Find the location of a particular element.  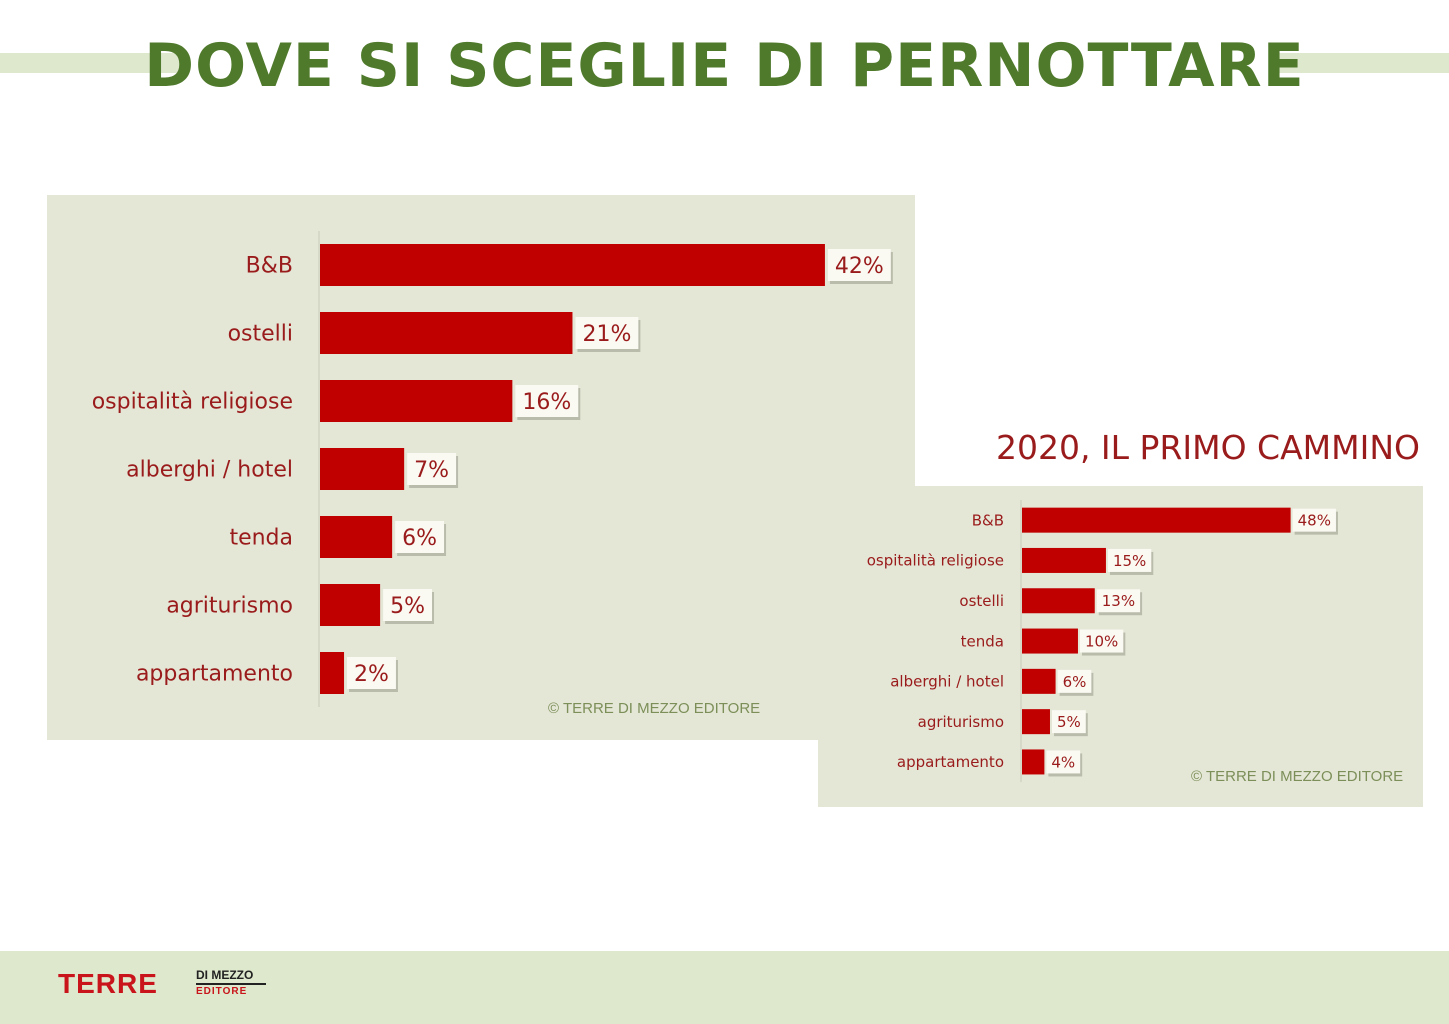

data-label: 48% is located at coordinates (1314, 521).